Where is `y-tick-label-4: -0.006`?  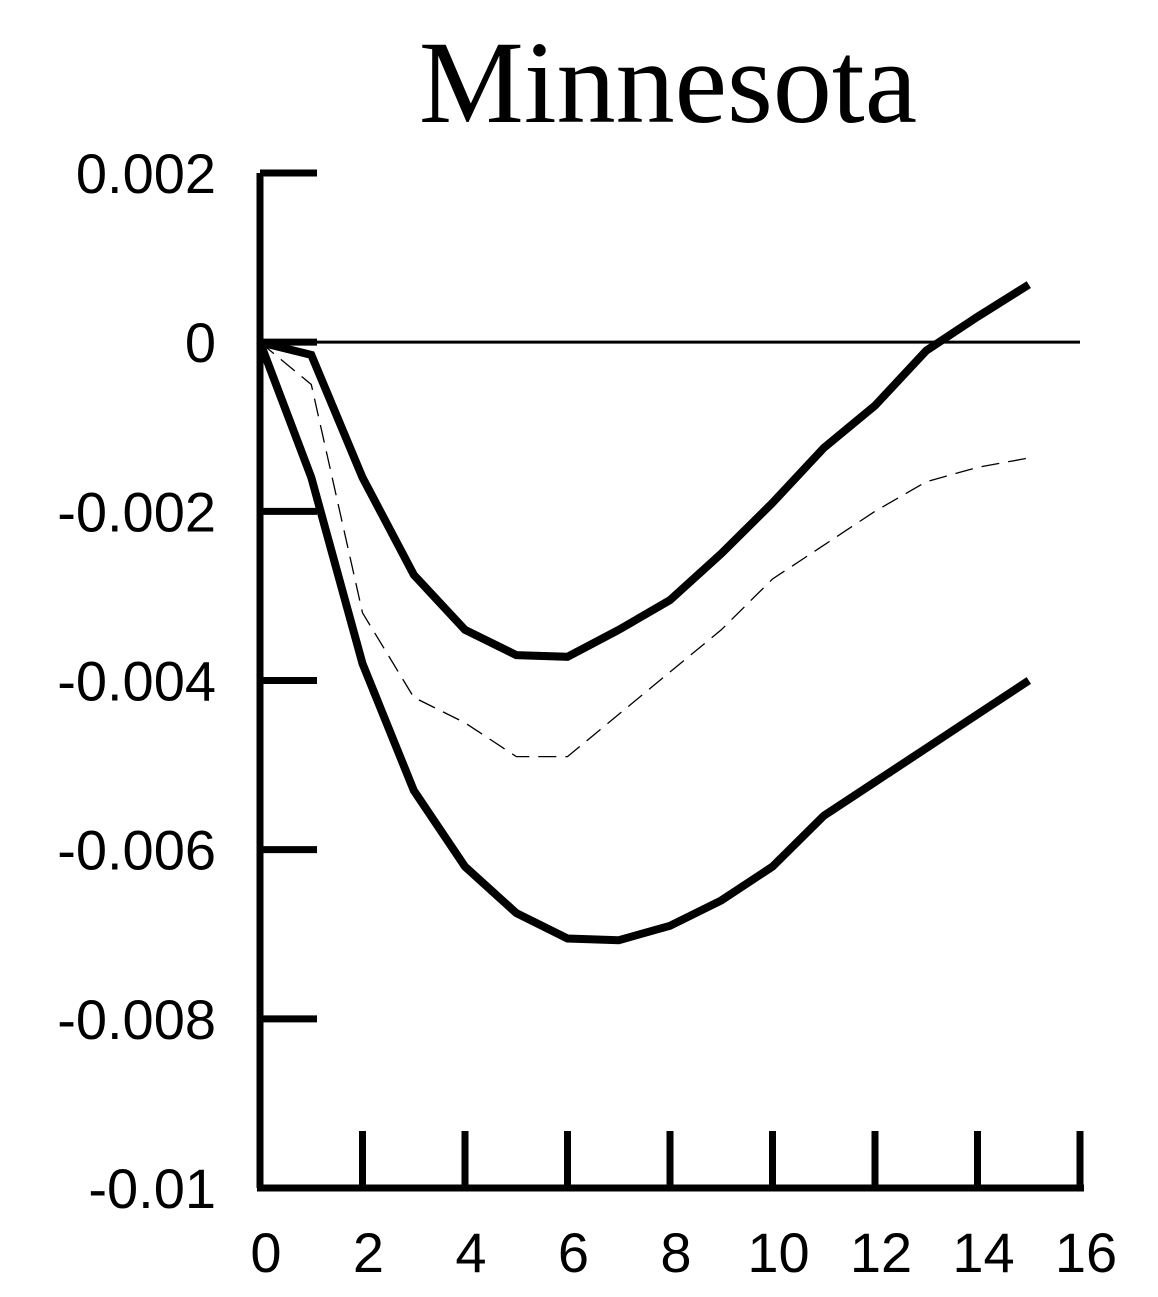 y-tick-label-4: -0.006 is located at coordinates (136, 850).